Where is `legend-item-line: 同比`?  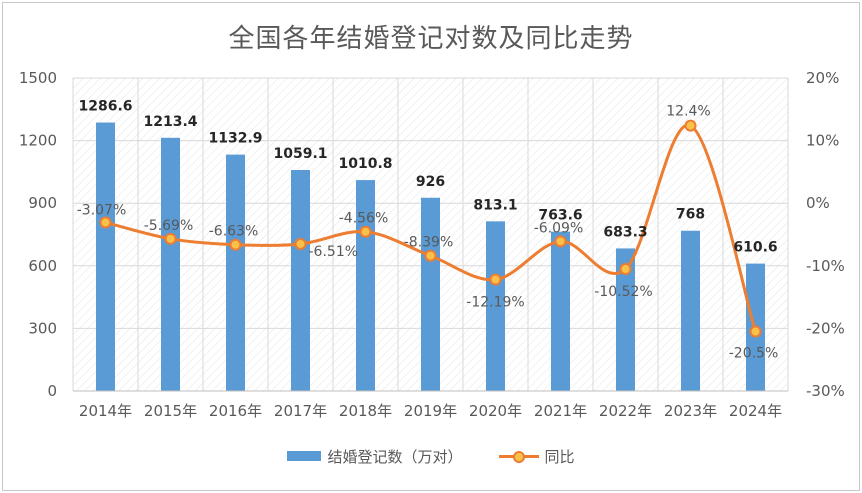 legend-item-line: 同比 is located at coordinates (536, 456).